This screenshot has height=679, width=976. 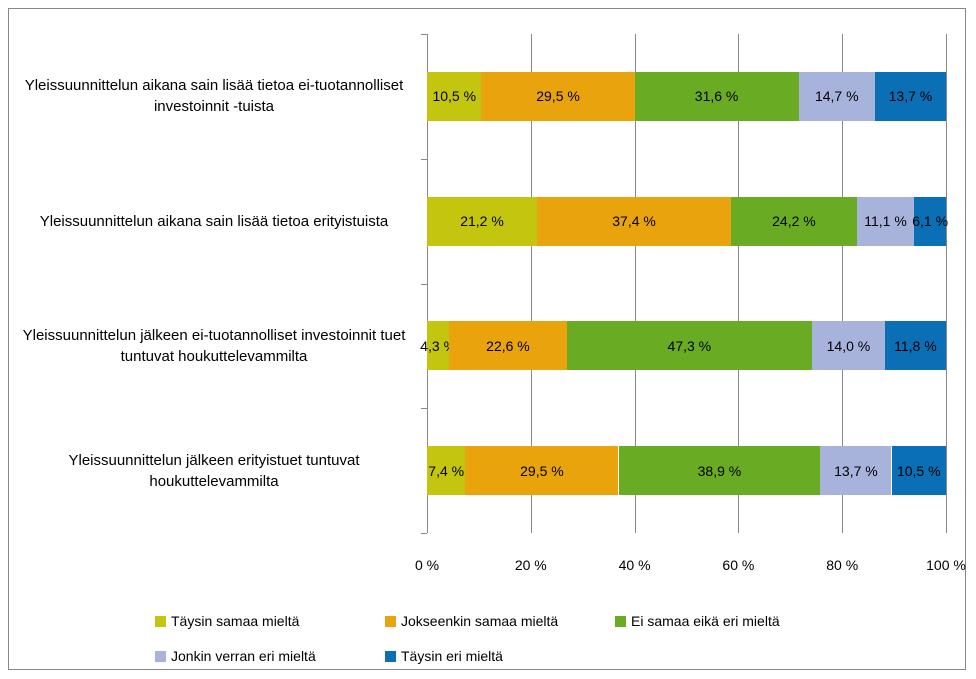 I want to click on x-tick-label: 0 %, so click(x=427, y=565).